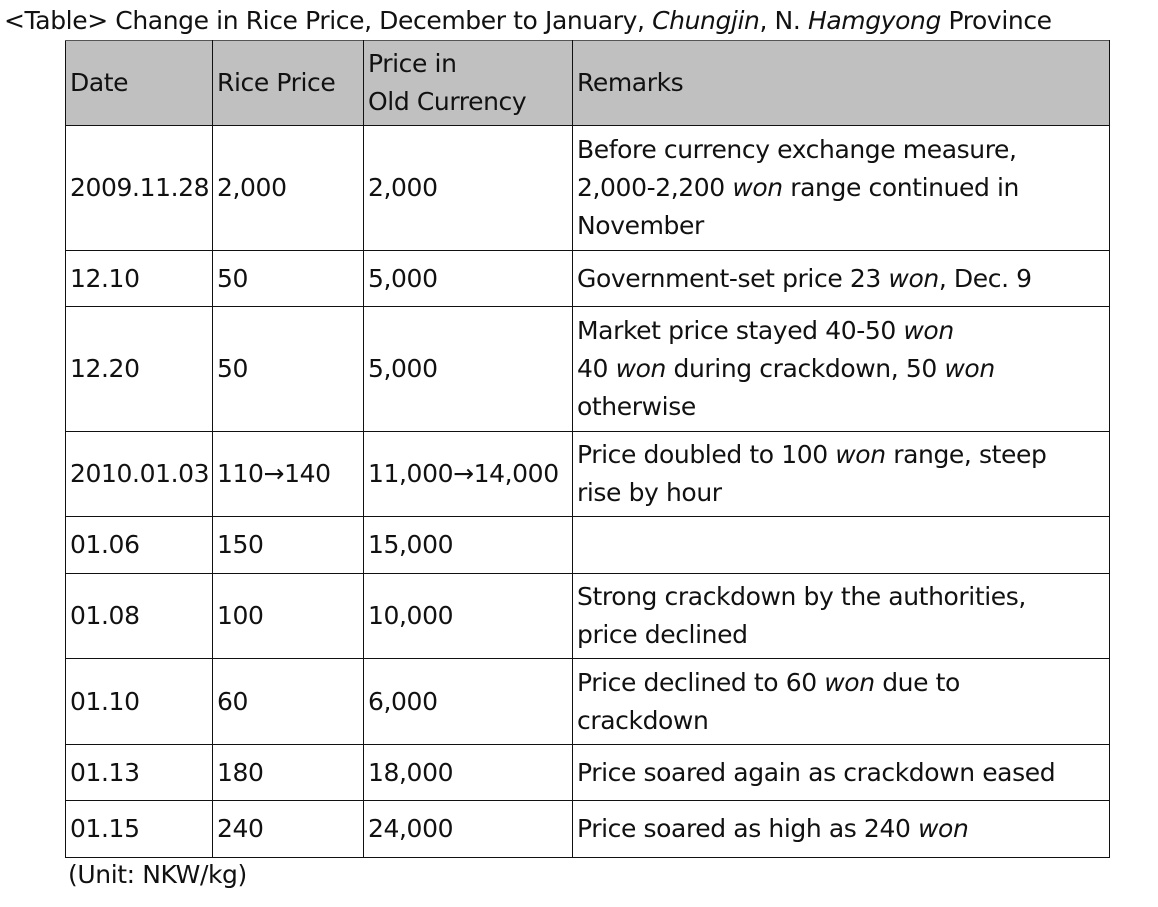  I want to click on remark-text: Strong crackdown by the authorities,, so click(801, 596).